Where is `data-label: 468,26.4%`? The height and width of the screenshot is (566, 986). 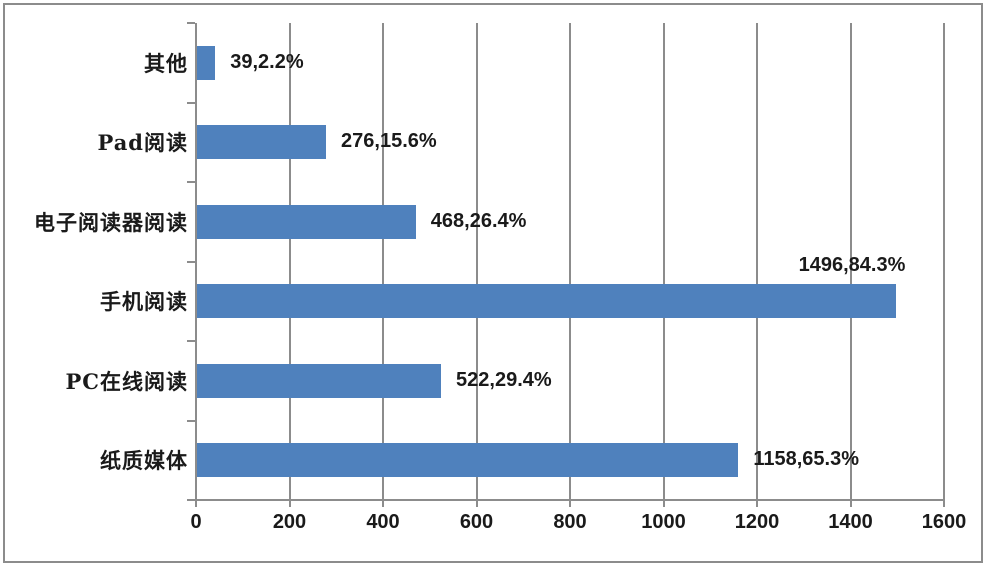 data-label: 468,26.4% is located at coordinates (478, 220).